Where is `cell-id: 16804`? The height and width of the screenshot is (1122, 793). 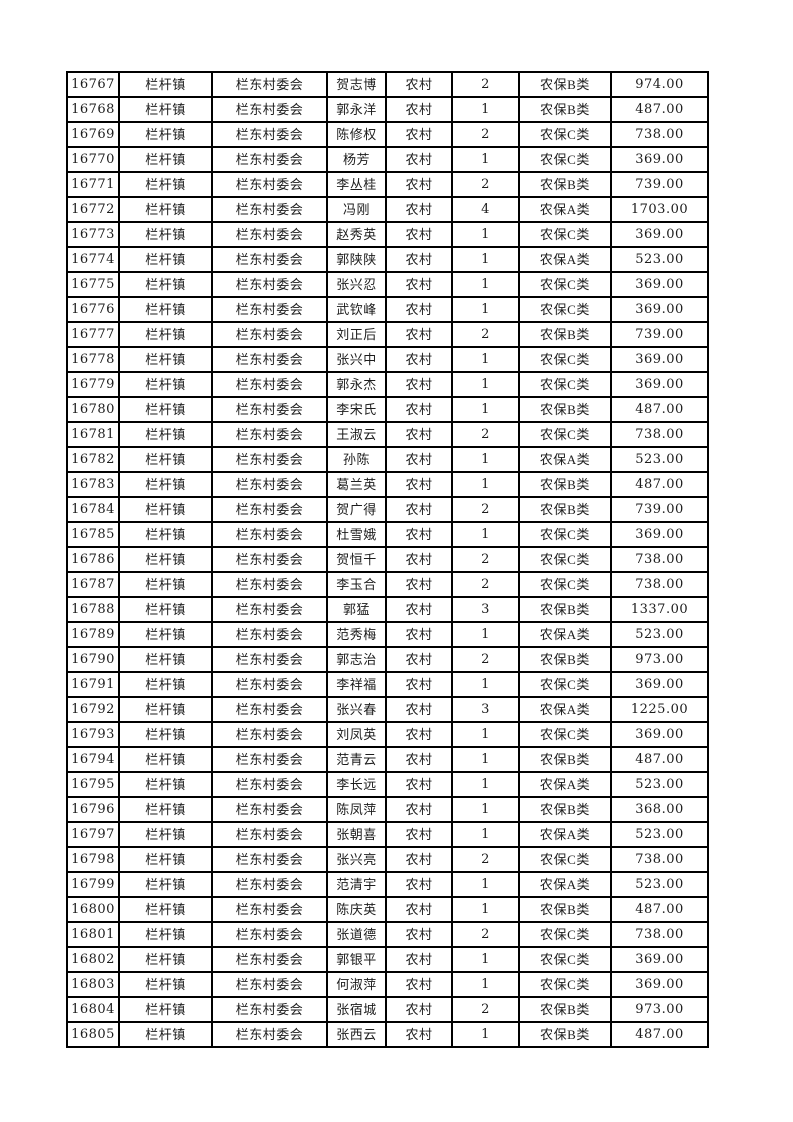 cell-id: 16804 is located at coordinates (93, 1009).